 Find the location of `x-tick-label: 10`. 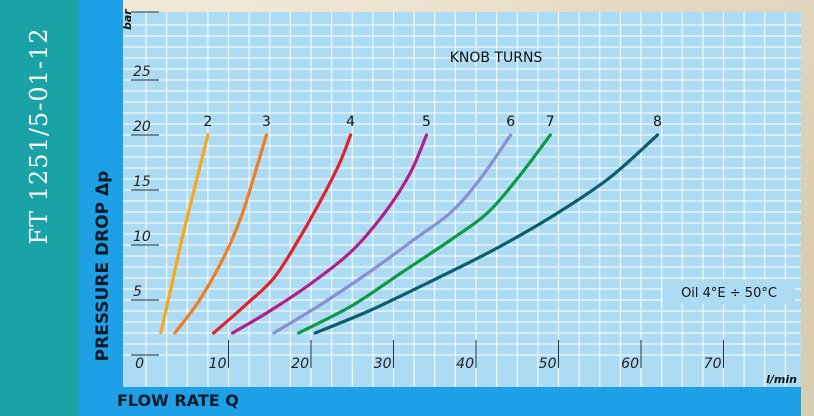

x-tick-label: 10 is located at coordinates (218, 364).